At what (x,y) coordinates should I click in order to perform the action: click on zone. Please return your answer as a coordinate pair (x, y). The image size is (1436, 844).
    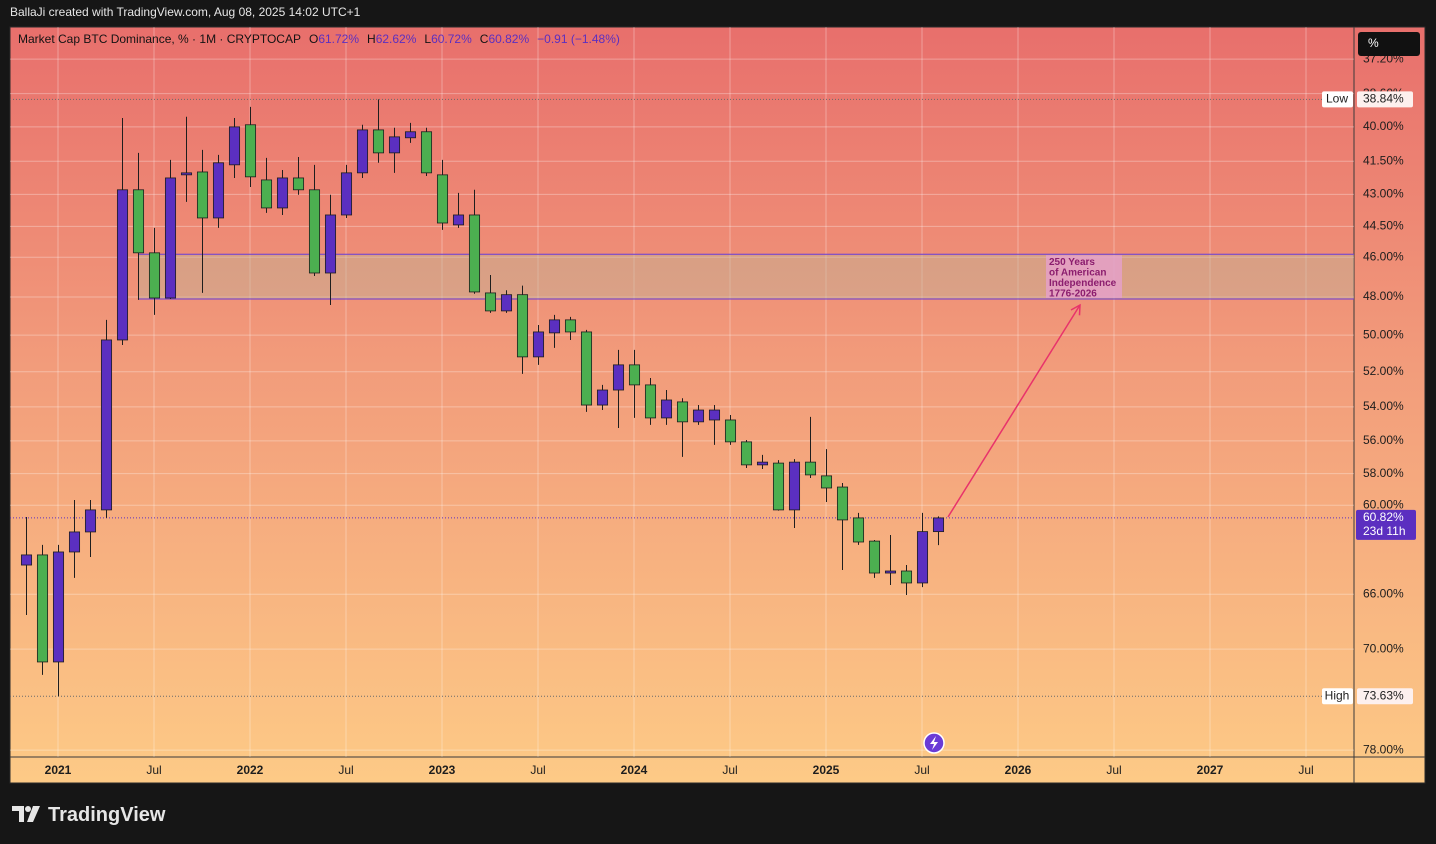
    Looking at the image, I should click on (746, 276).